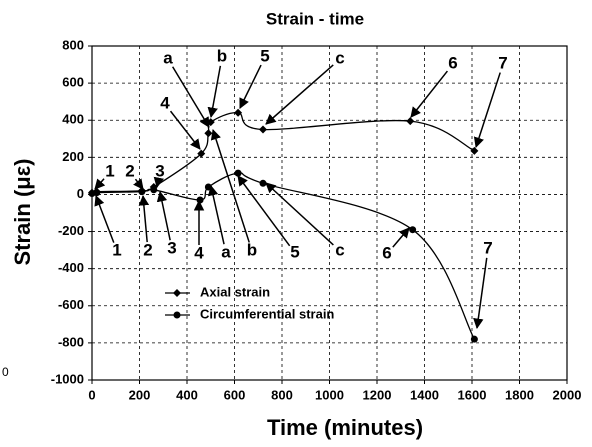 This screenshot has height=447, width=592. I want to click on x-tick-label: 1600, so click(472, 394).